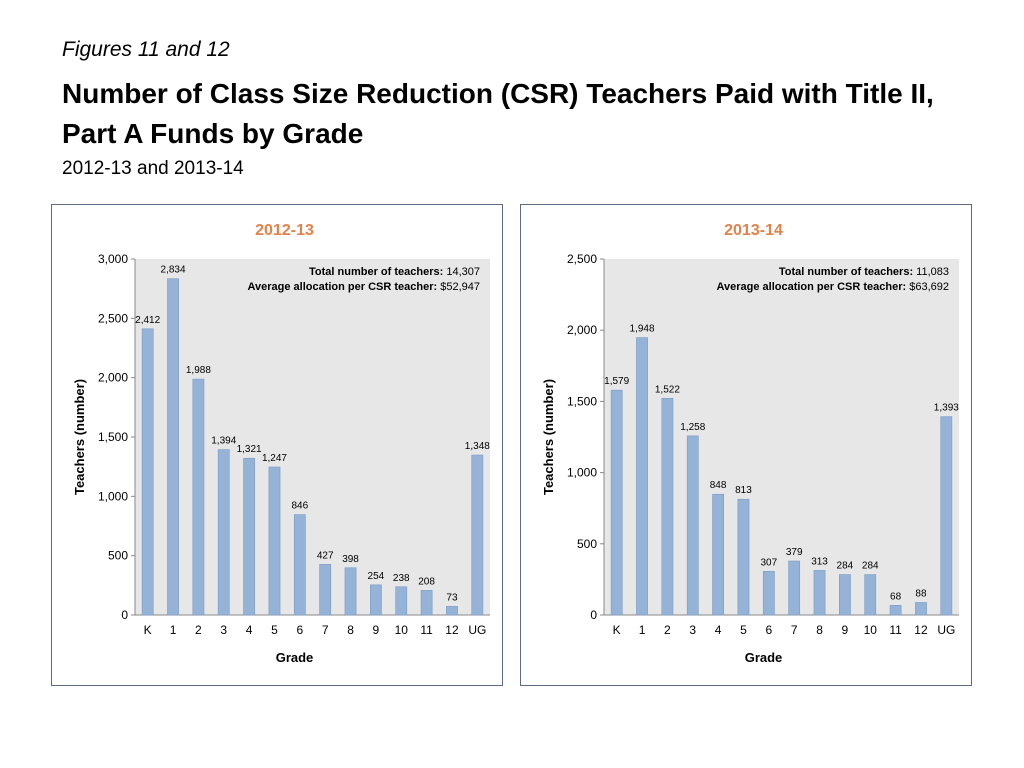  What do you see at coordinates (460, 287) in the screenshot?
I see `average-allocation-value: $52,947` at bounding box center [460, 287].